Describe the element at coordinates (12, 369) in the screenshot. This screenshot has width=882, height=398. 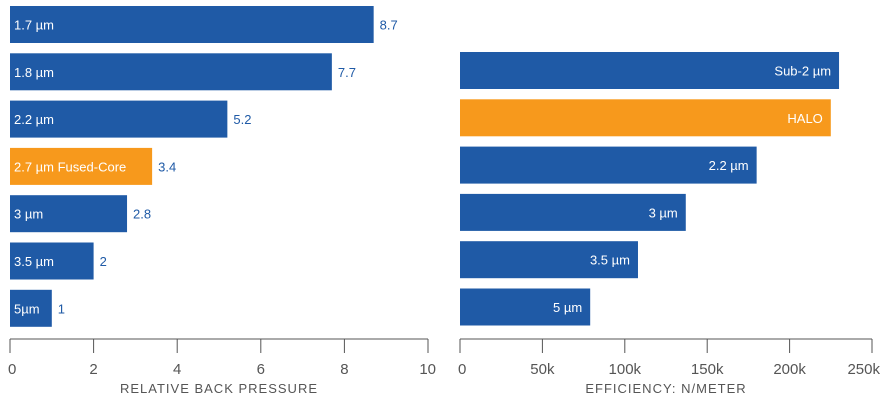
I see `left-x-tick-label: 0` at that location.